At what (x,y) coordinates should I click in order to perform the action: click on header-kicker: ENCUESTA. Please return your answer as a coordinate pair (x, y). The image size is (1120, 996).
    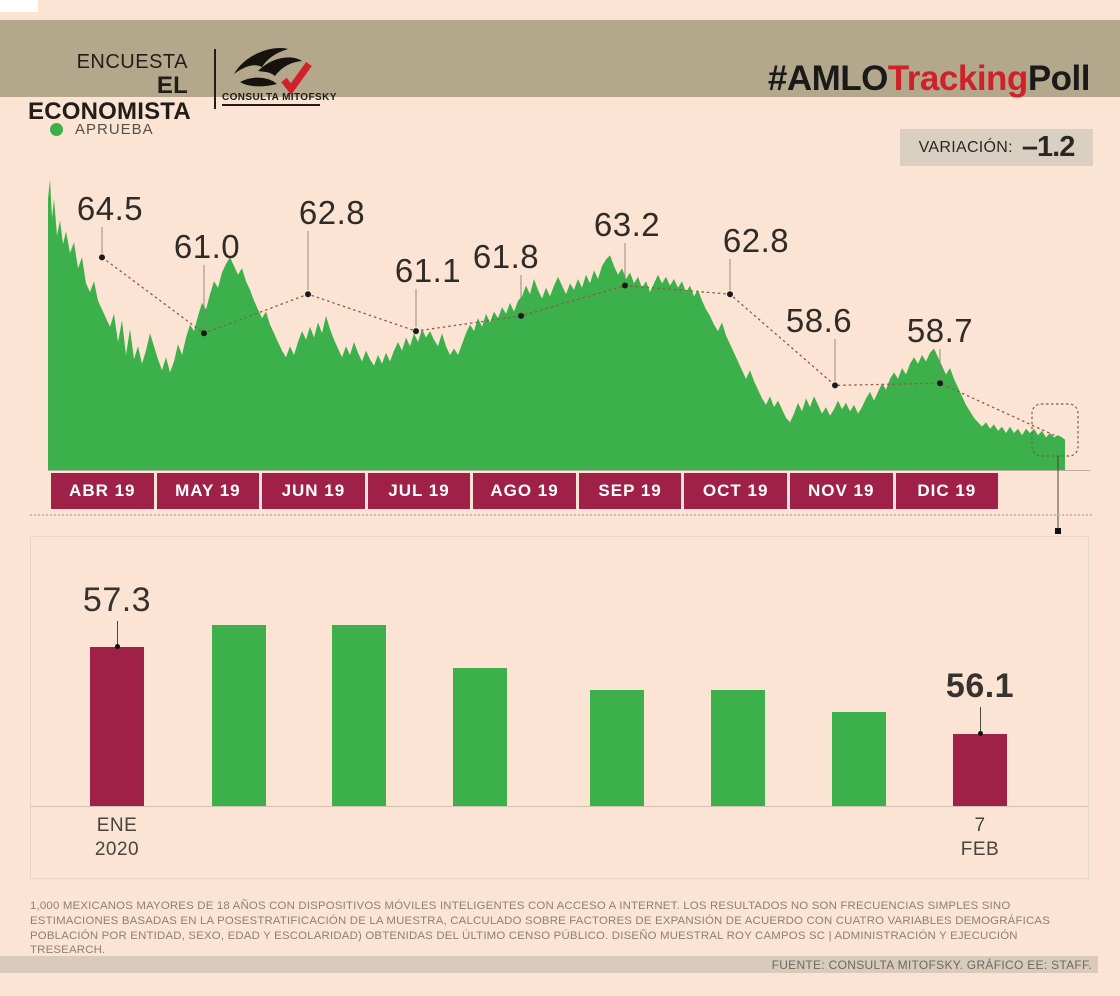
    Looking at the image, I should click on (132, 62).